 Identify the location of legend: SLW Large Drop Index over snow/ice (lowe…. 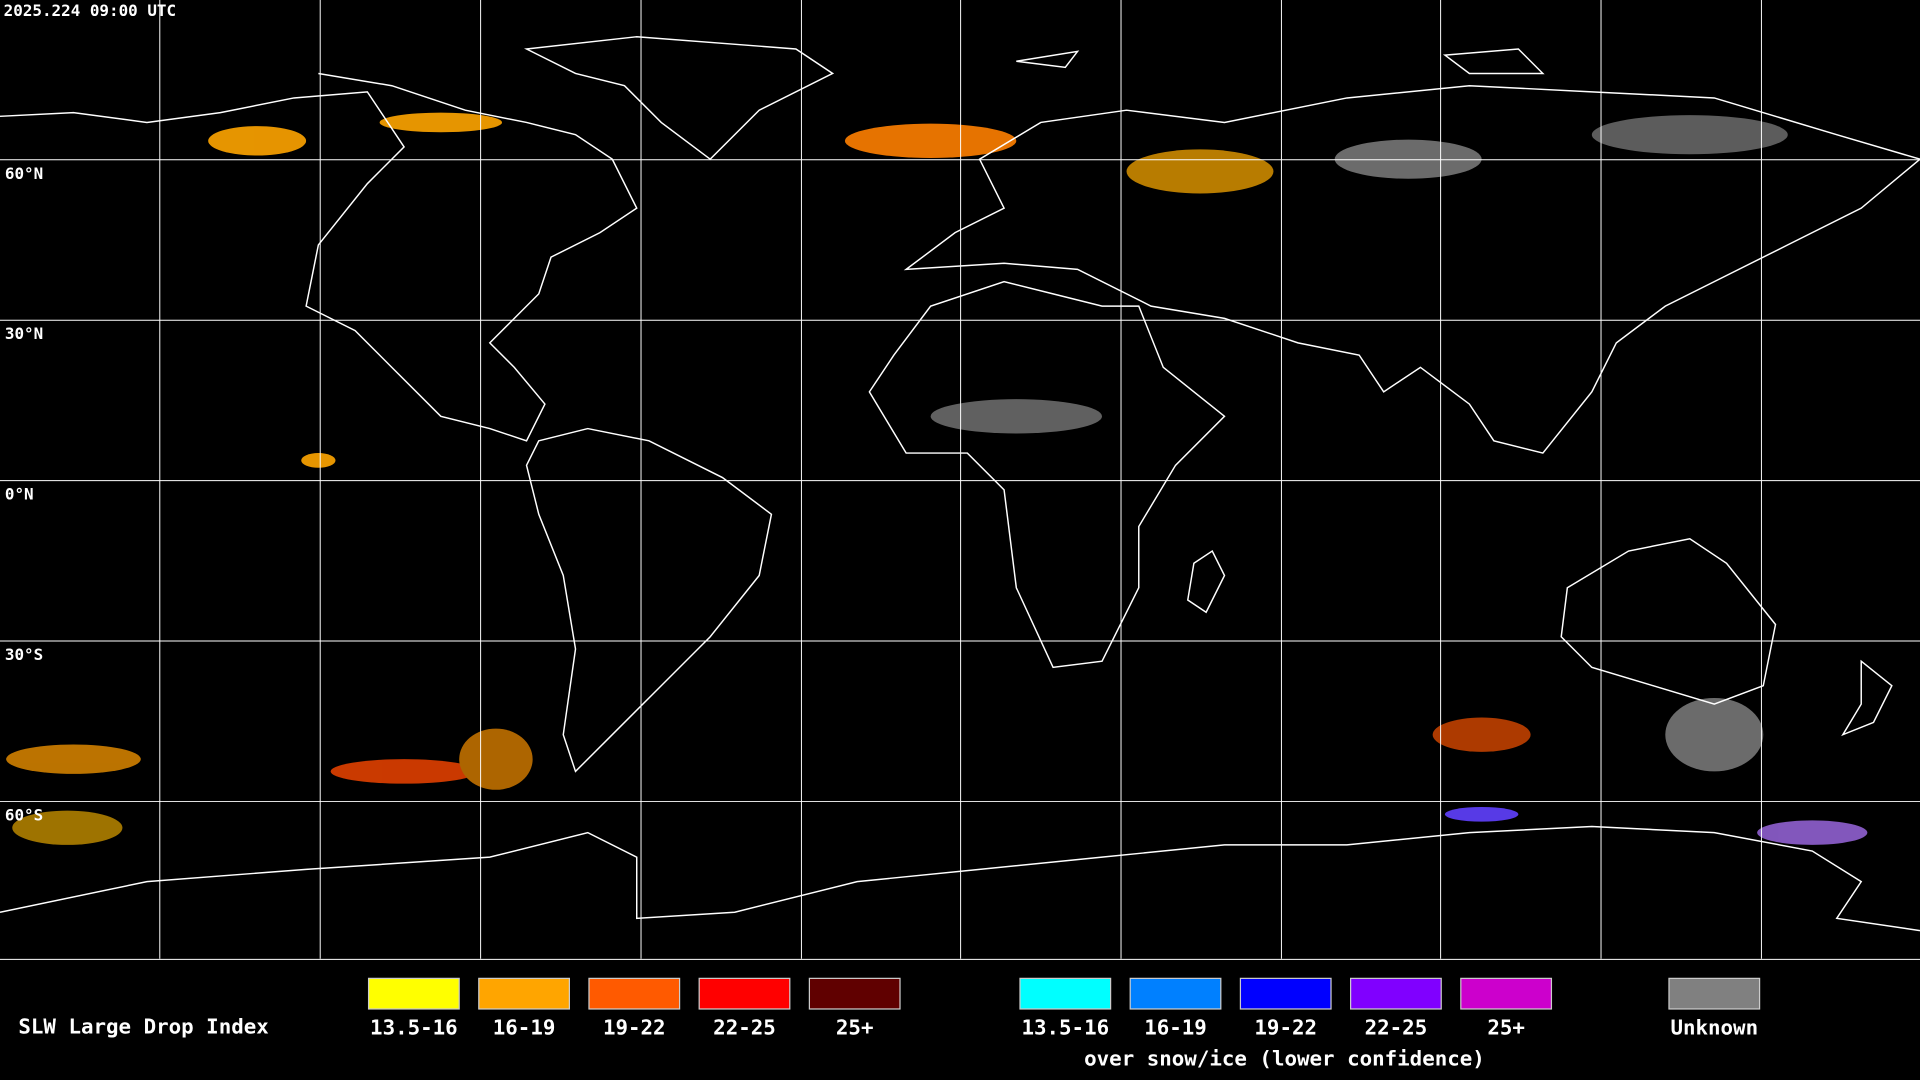
(889, 1023).